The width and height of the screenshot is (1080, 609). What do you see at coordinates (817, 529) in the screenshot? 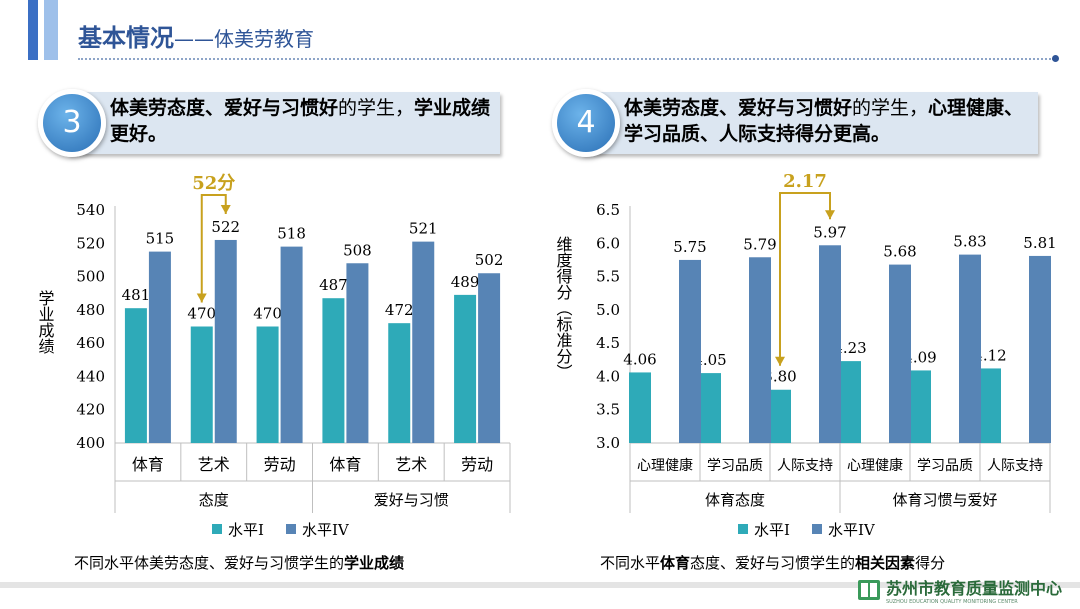
I see `legend-swatch-level4` at bounding box center [817, 529].